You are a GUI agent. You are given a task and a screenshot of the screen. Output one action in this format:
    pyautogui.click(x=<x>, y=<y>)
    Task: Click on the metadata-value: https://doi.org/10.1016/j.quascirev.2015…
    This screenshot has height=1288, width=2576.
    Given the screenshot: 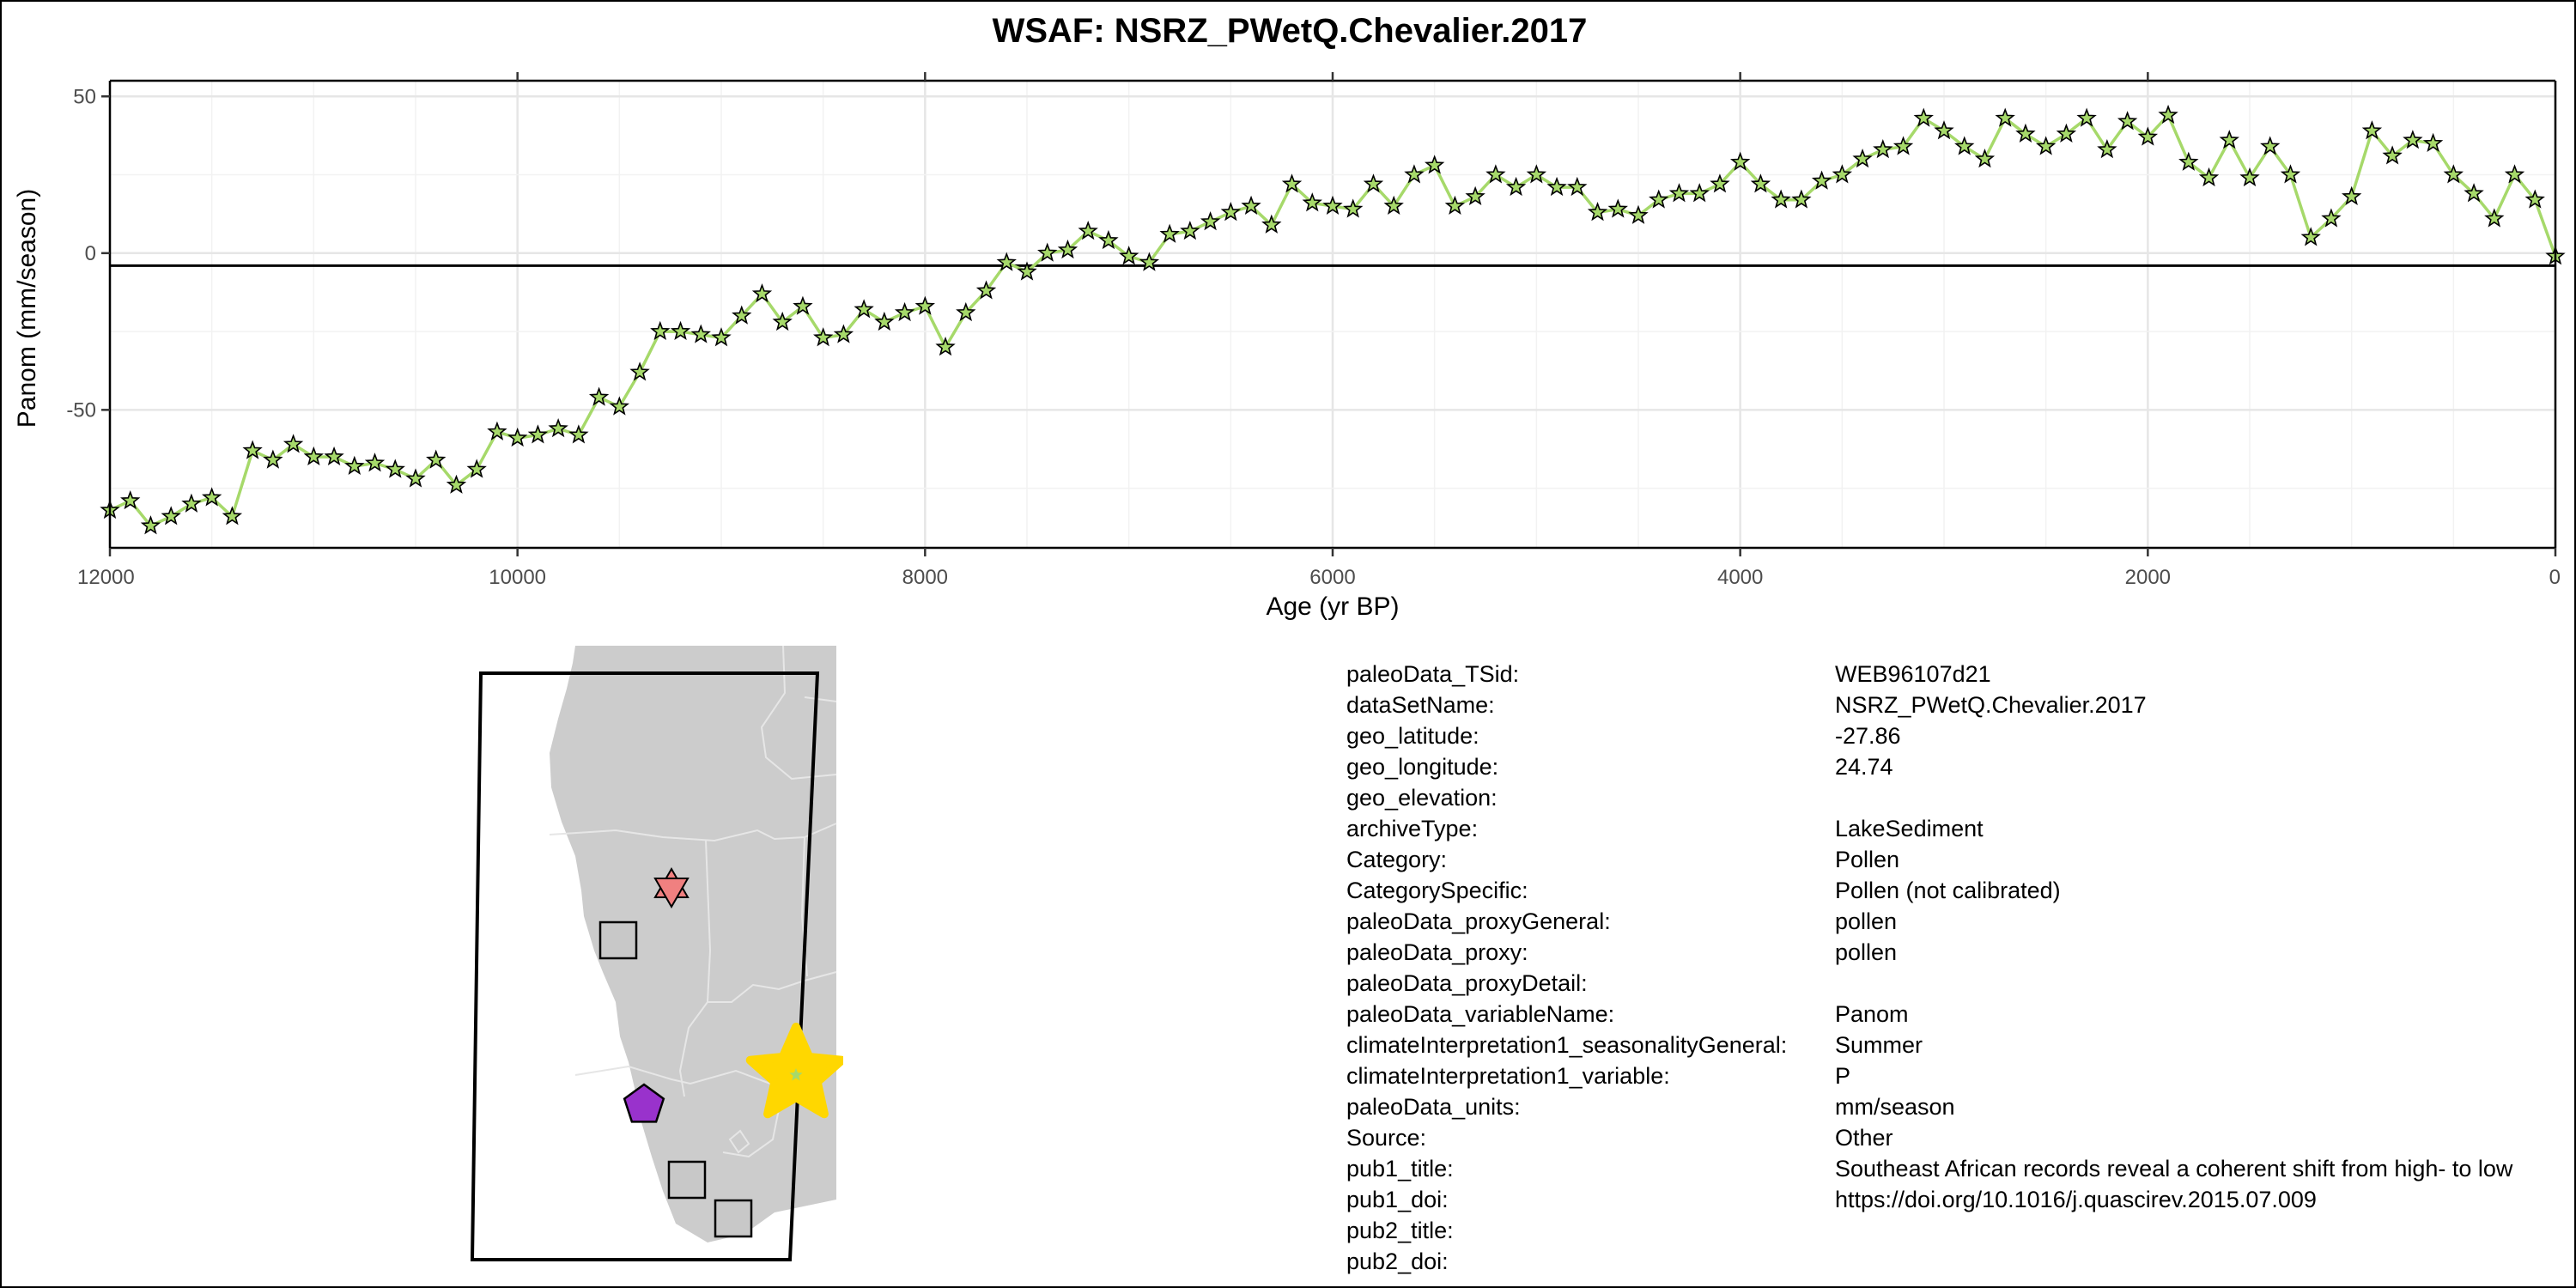 What is the action you would take?
    pyautogui.click(x=2076, y=1199)
    